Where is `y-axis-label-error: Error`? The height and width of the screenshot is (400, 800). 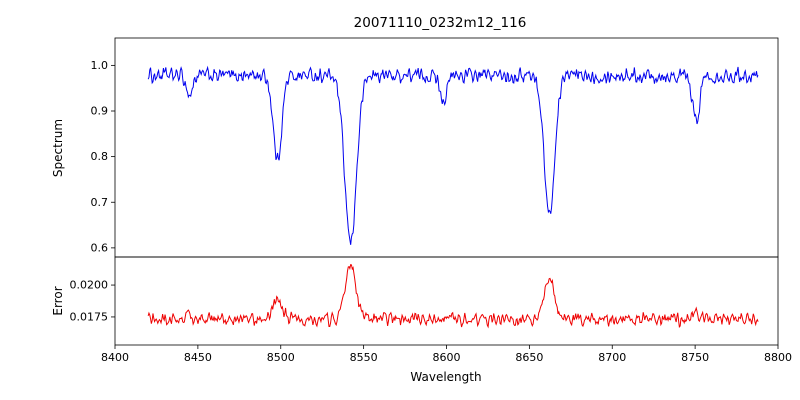
y-axis-label-error: Error is located at coordinates (58, 300).